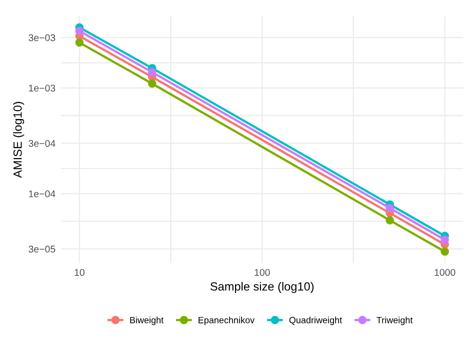  I want to click on y-tick-label: 3e−05, so click(42, 249).